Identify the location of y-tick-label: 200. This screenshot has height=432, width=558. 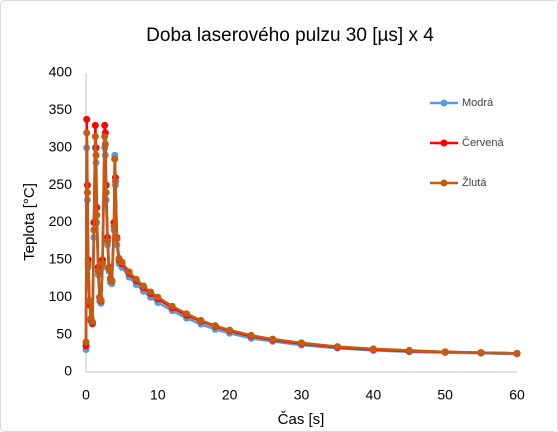
(61, 221).